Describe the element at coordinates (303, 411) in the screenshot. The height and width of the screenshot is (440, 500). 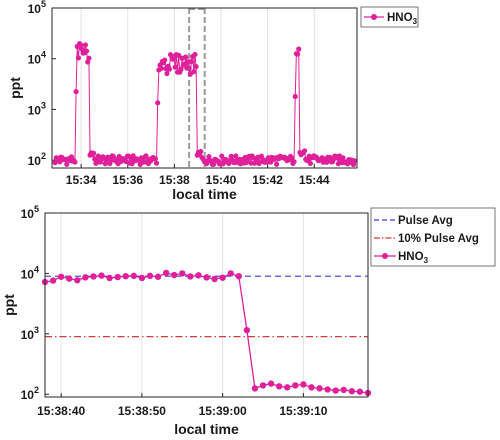
I see `bottom-x-tick-label-3: 15:39:10` at that location.